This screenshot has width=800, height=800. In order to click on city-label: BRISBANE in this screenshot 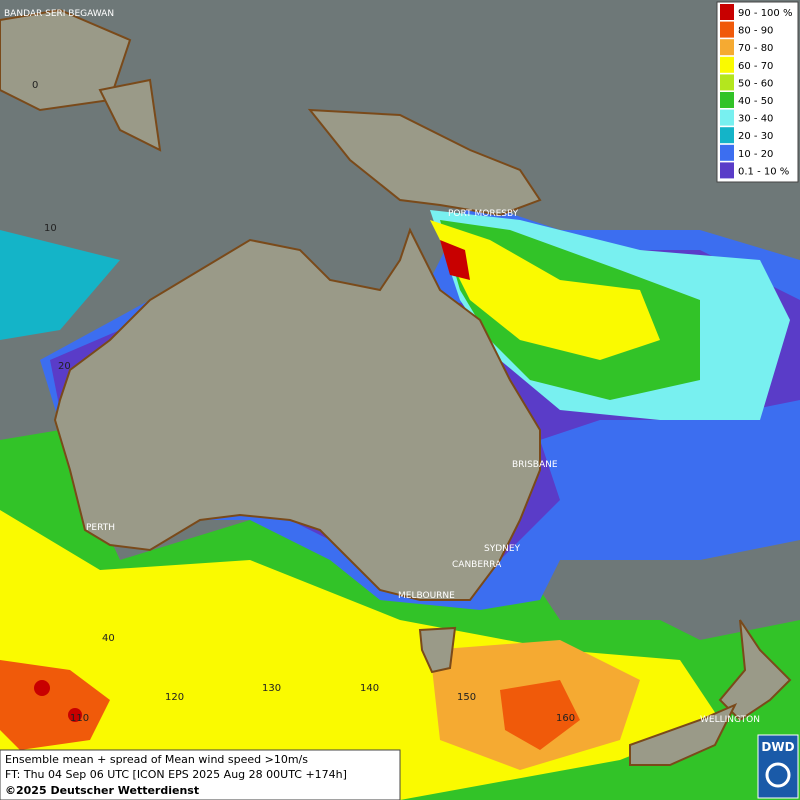, I will do `click(535, 465)`.